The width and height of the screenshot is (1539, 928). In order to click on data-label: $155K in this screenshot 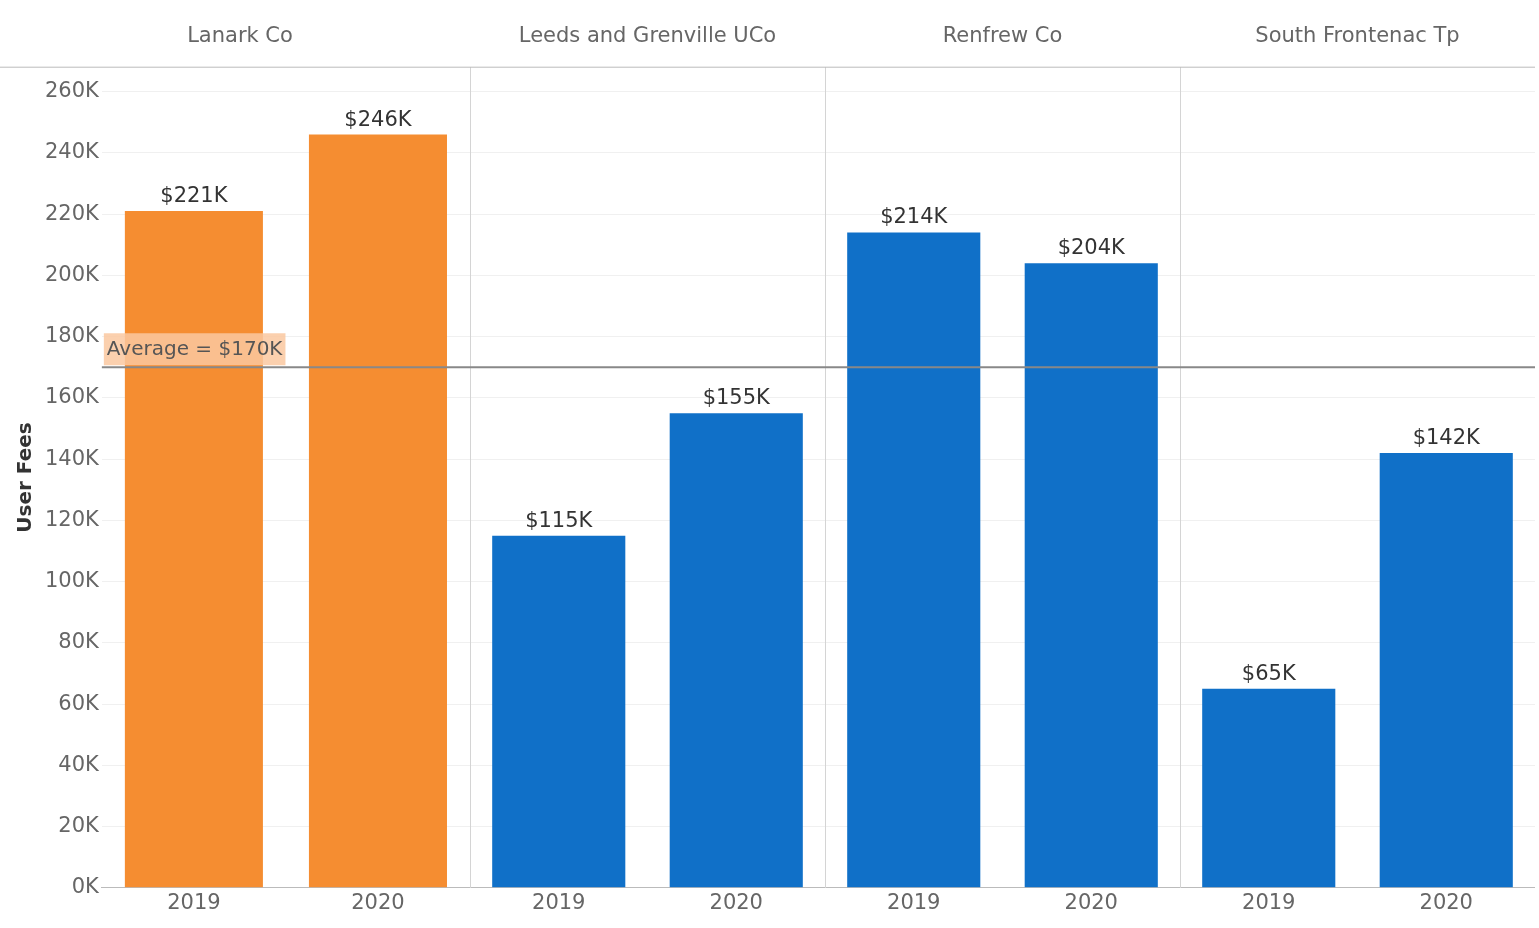, I will do `click(737, 397)`.